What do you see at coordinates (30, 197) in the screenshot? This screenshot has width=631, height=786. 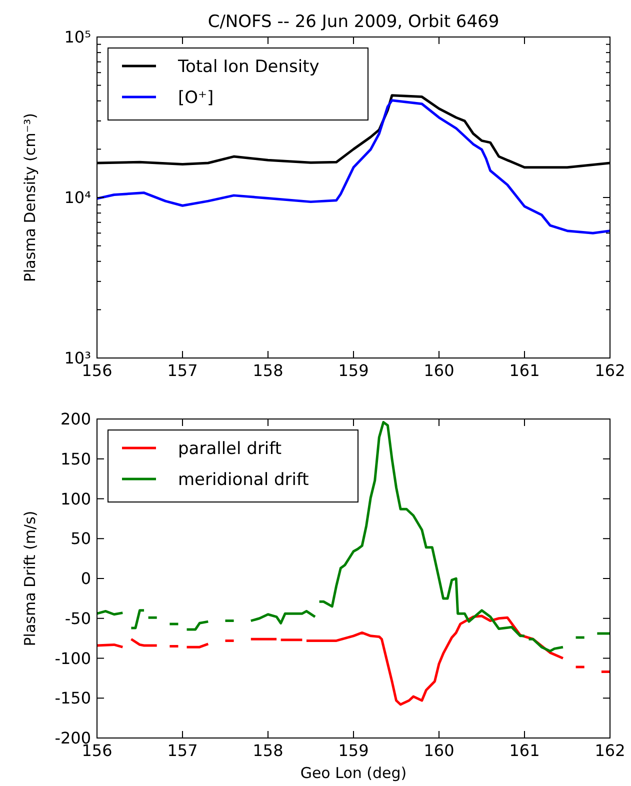 I see `y-axis-title: Plasma Density (cm⁻³)` at bounding box center [30, 197].